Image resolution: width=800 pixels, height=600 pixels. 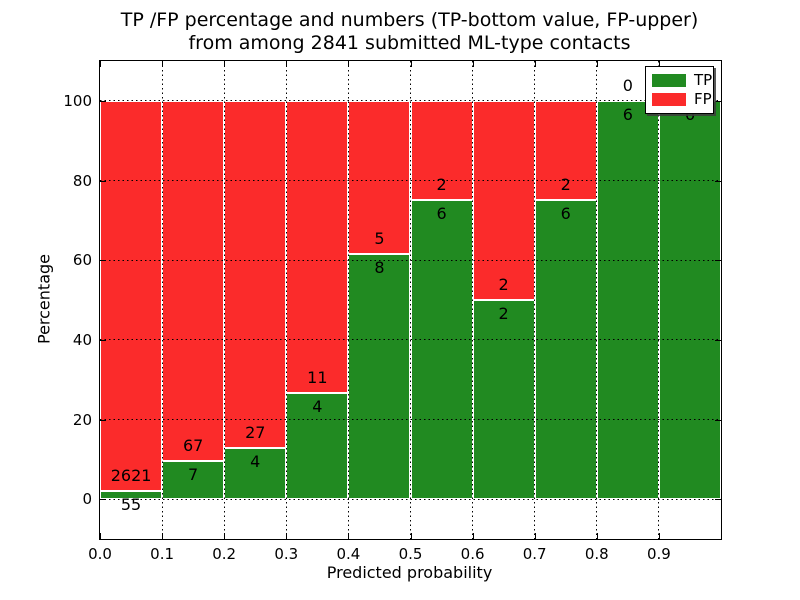 What do you see at coordinates (317, 377) in the screenshot?
I see `fp-count-label: 11` at bounding box center [317, 377].